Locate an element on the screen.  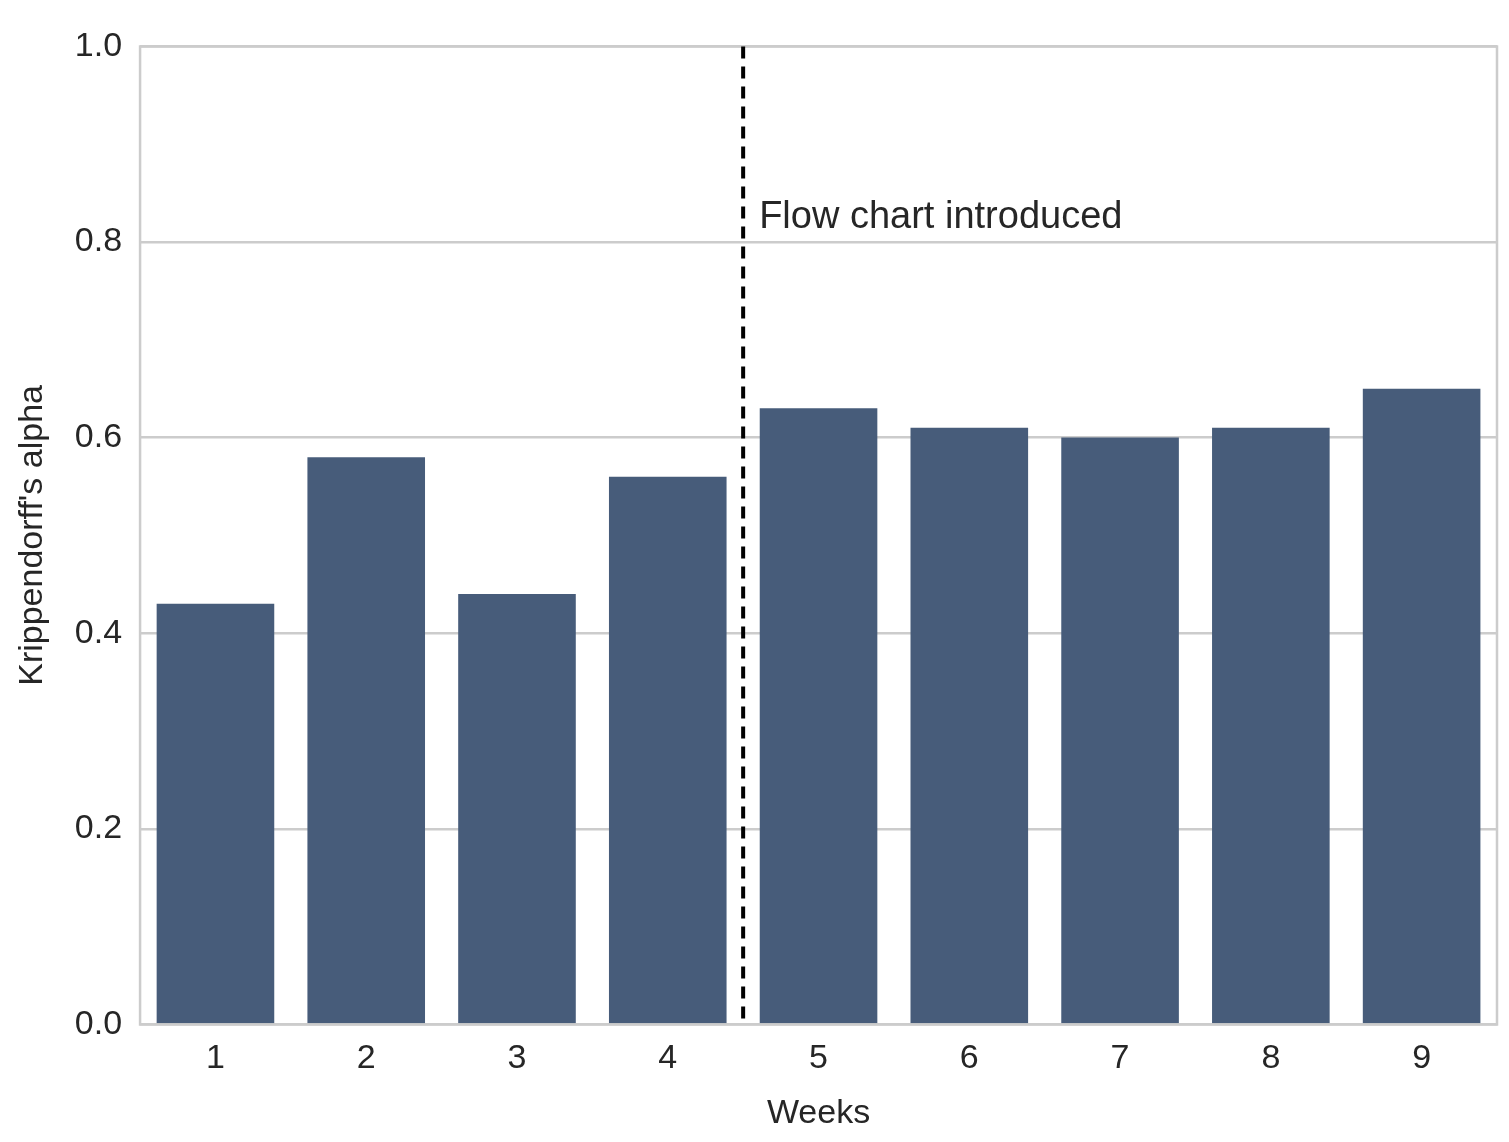
y-axis-title: Krippendorff's alpha is located at coordinates (29, 535).